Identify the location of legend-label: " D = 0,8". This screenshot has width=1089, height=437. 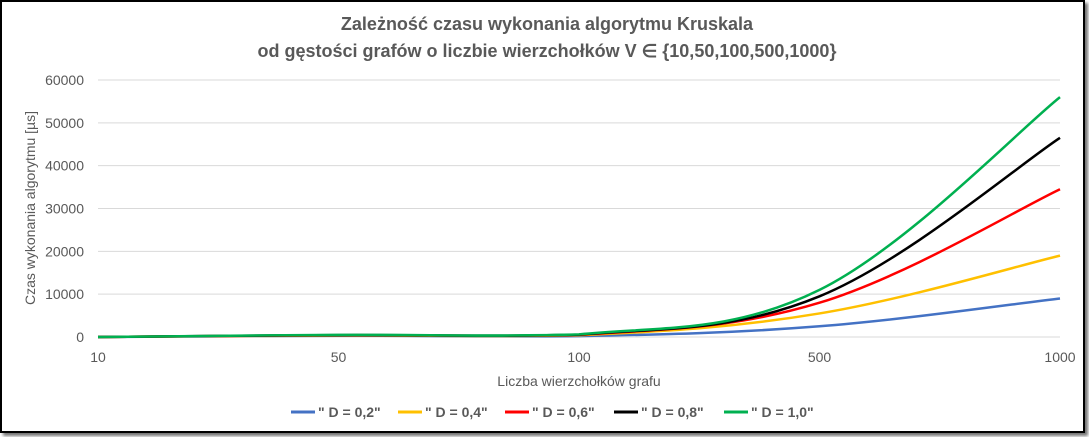
(672, 412).